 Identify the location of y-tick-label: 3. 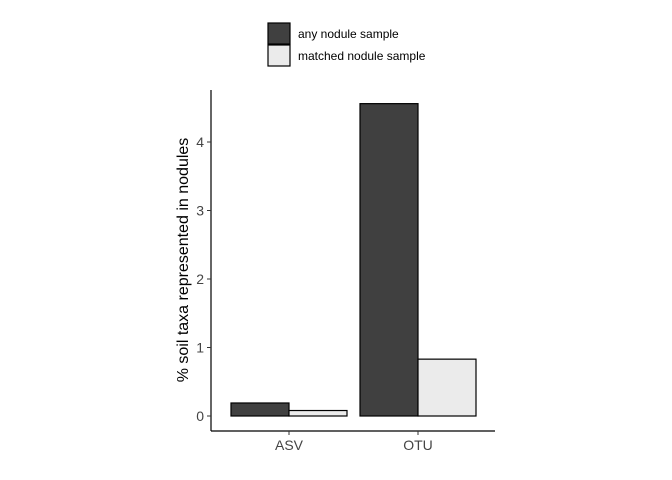
(200, 211).